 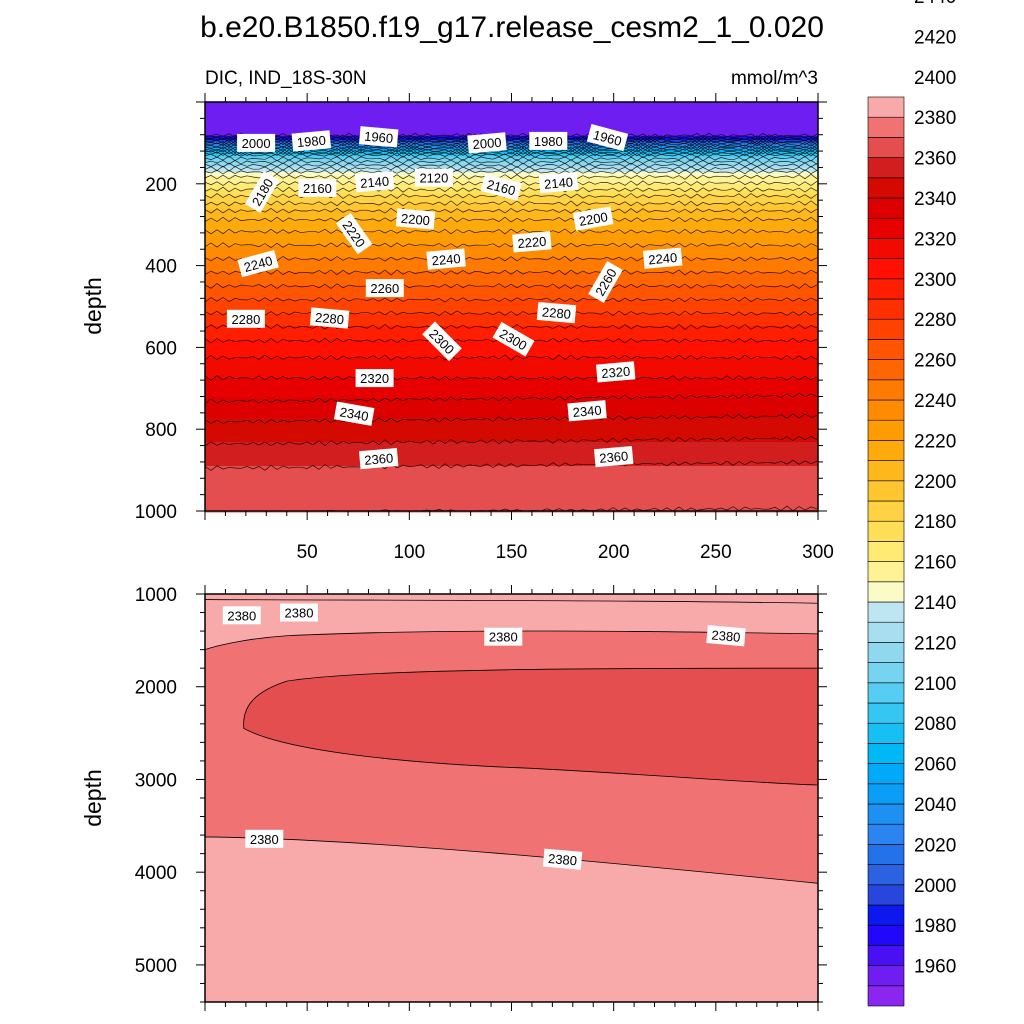 What do you see at coordinates (503, 636) in the screenshot?
I see `contour-label: 2380` at bounding box center [503, 636].